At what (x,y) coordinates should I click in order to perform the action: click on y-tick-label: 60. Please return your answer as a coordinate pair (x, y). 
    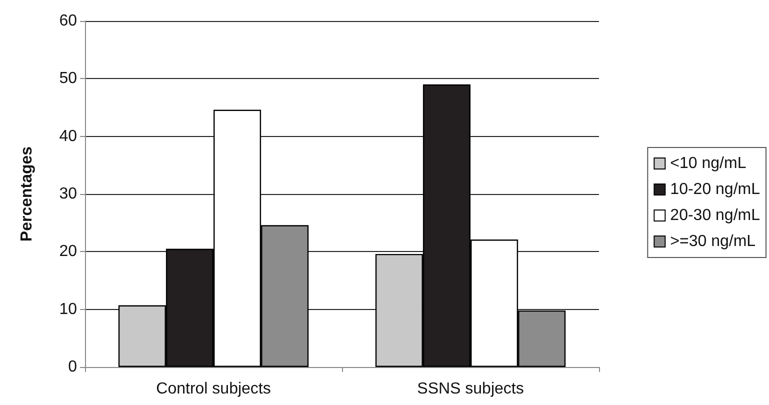
    Looking at the image, I should click on (68, 21).